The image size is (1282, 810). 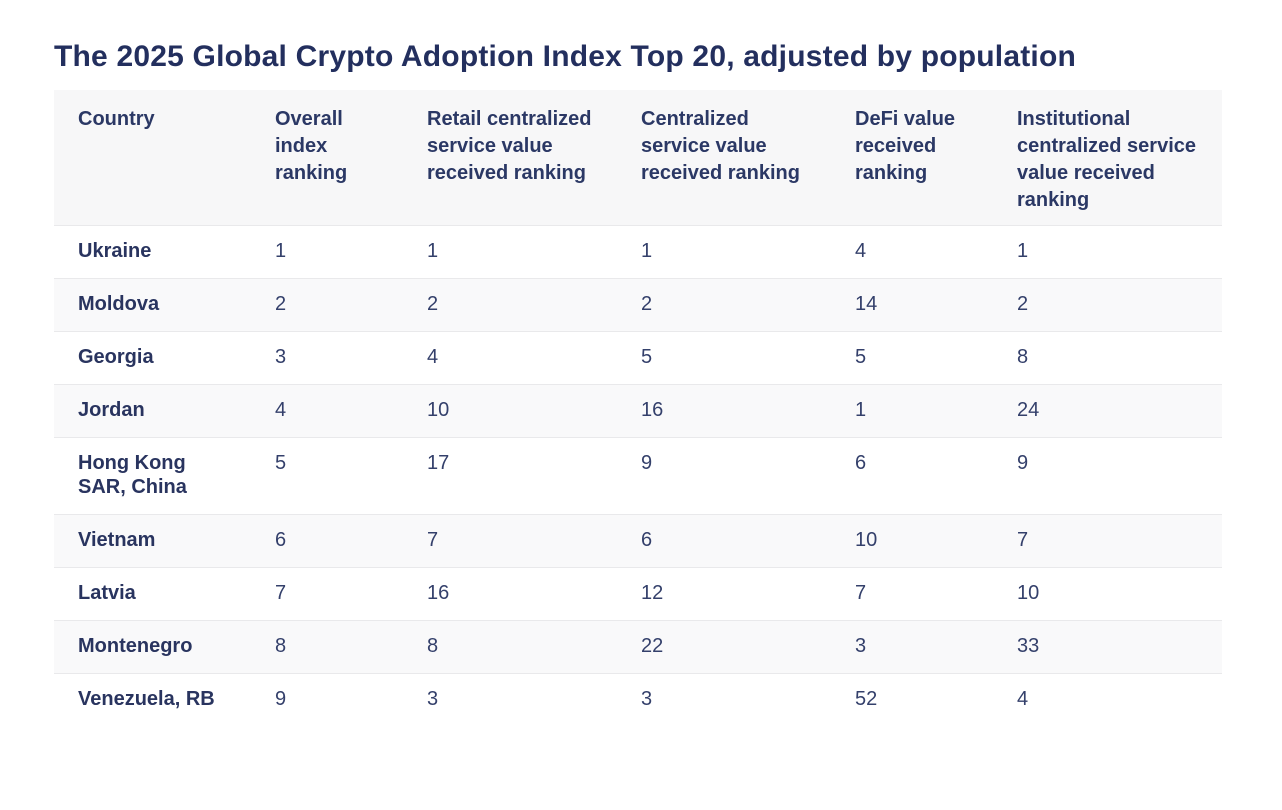 What do you see at coordinates (117, 540) in the screenshot?
I see `country-cell: Vietnam` at bounding box center [117, 540].